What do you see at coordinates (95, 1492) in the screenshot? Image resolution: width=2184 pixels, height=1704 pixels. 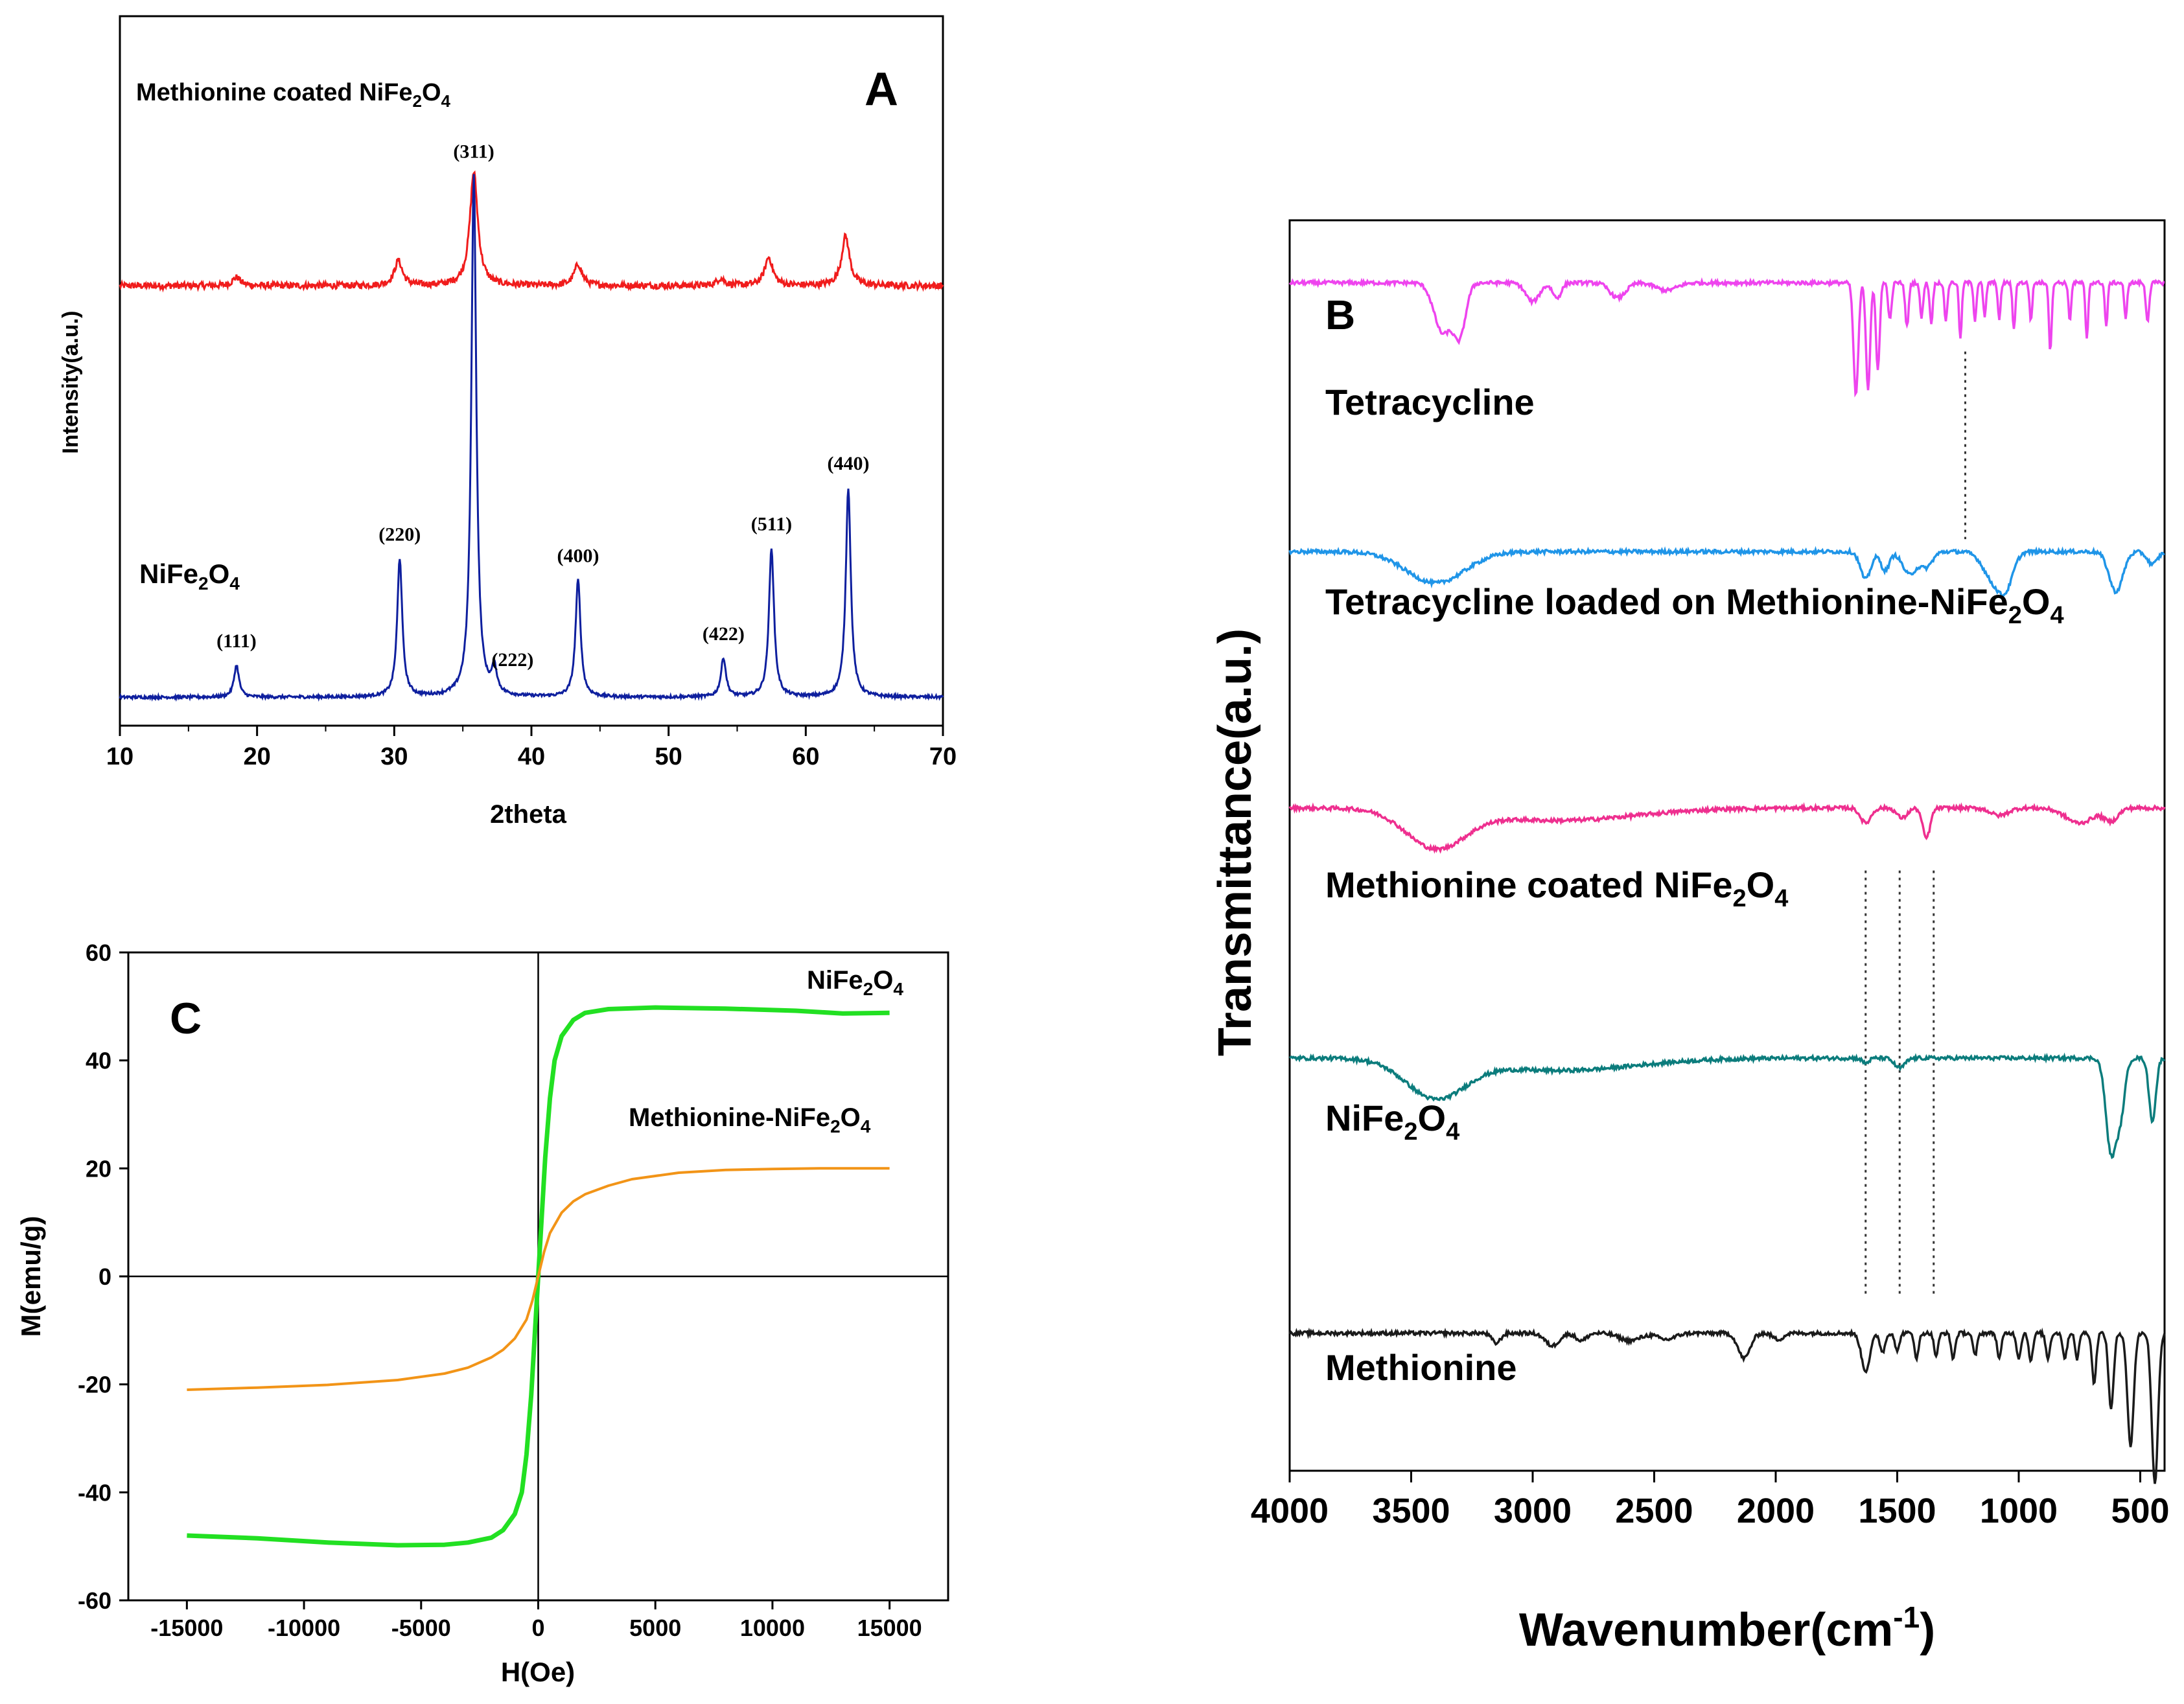 I see `panel-c-y-tick-label: -40` at bounding box center [95, 1492].